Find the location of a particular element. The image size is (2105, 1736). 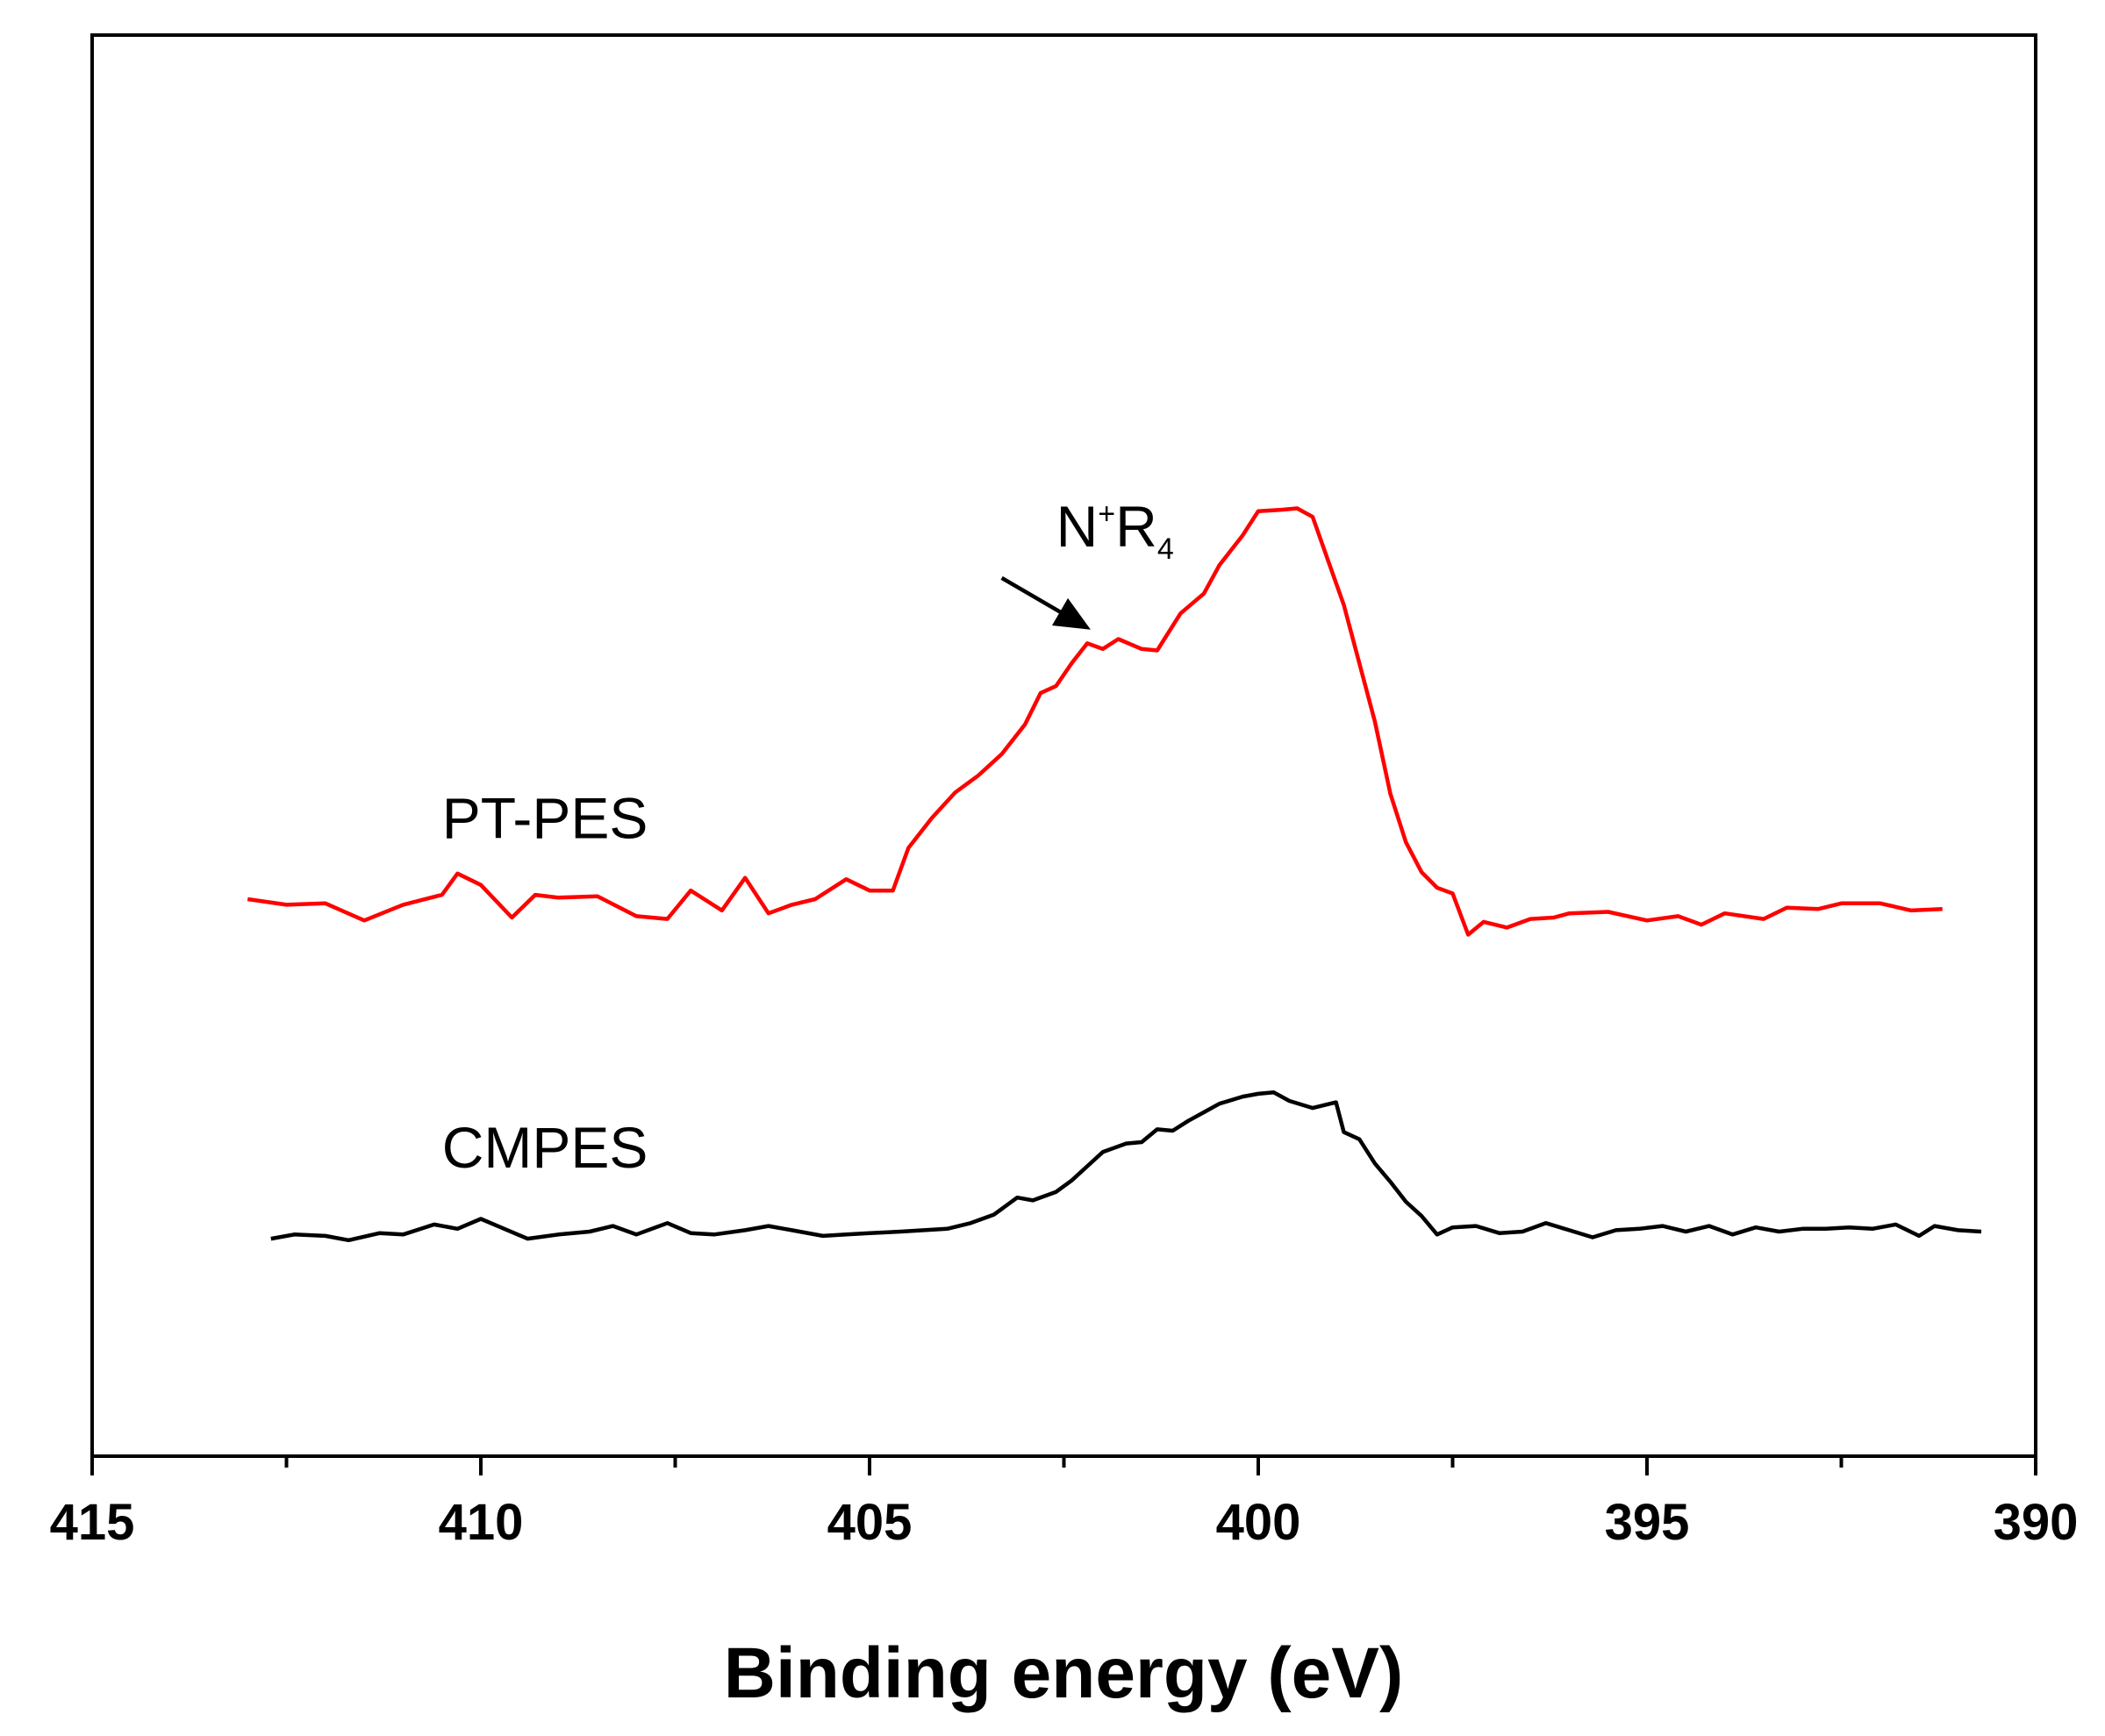

annotation-label: N+R4 is located at coordinates (1115, 530).